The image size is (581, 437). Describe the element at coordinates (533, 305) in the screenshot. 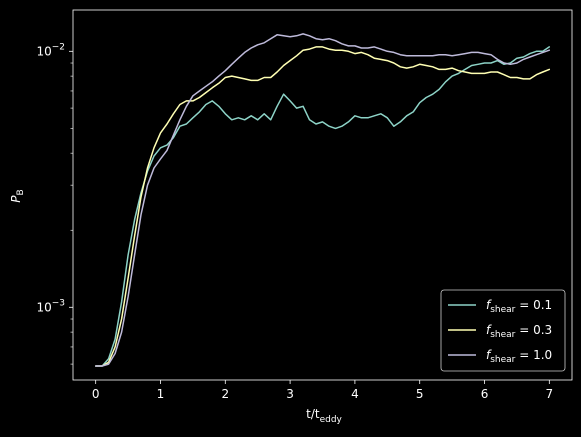

I see `legend-label-value: = 0.1` at that location.